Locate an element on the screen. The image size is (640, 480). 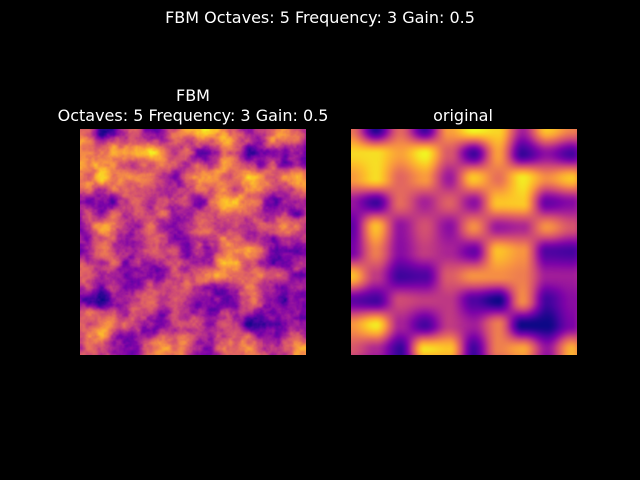
fbm-title-line-1: FBM is located at coordinates (193, 95).